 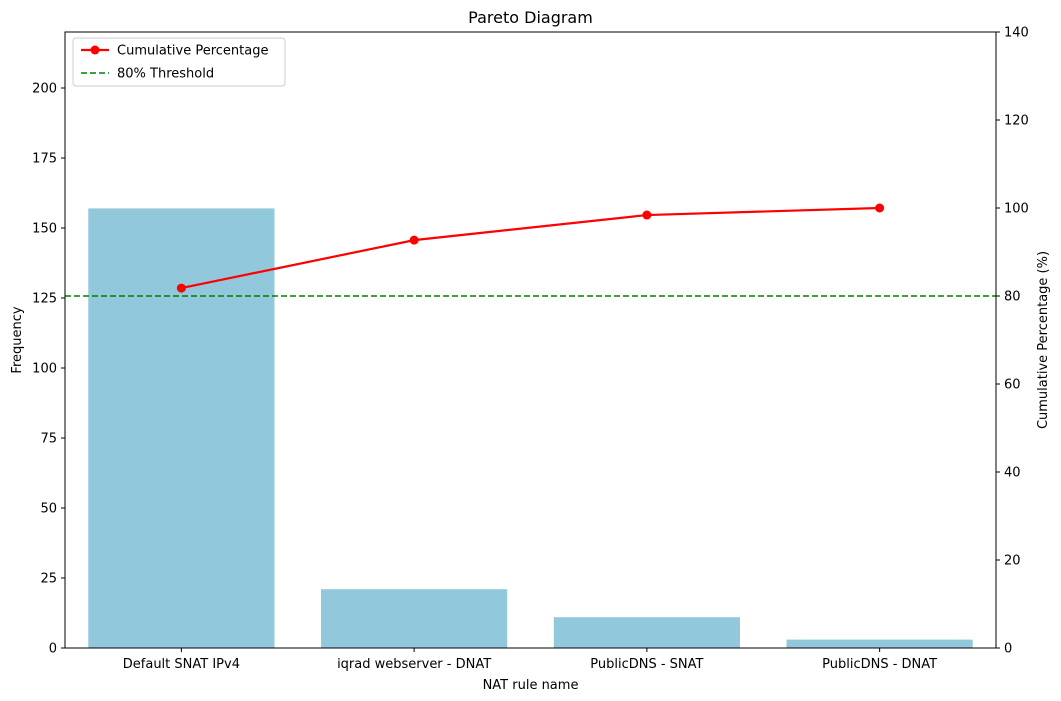 I want to click on y-tick-label-7: 175, so click(x=44, y=159).